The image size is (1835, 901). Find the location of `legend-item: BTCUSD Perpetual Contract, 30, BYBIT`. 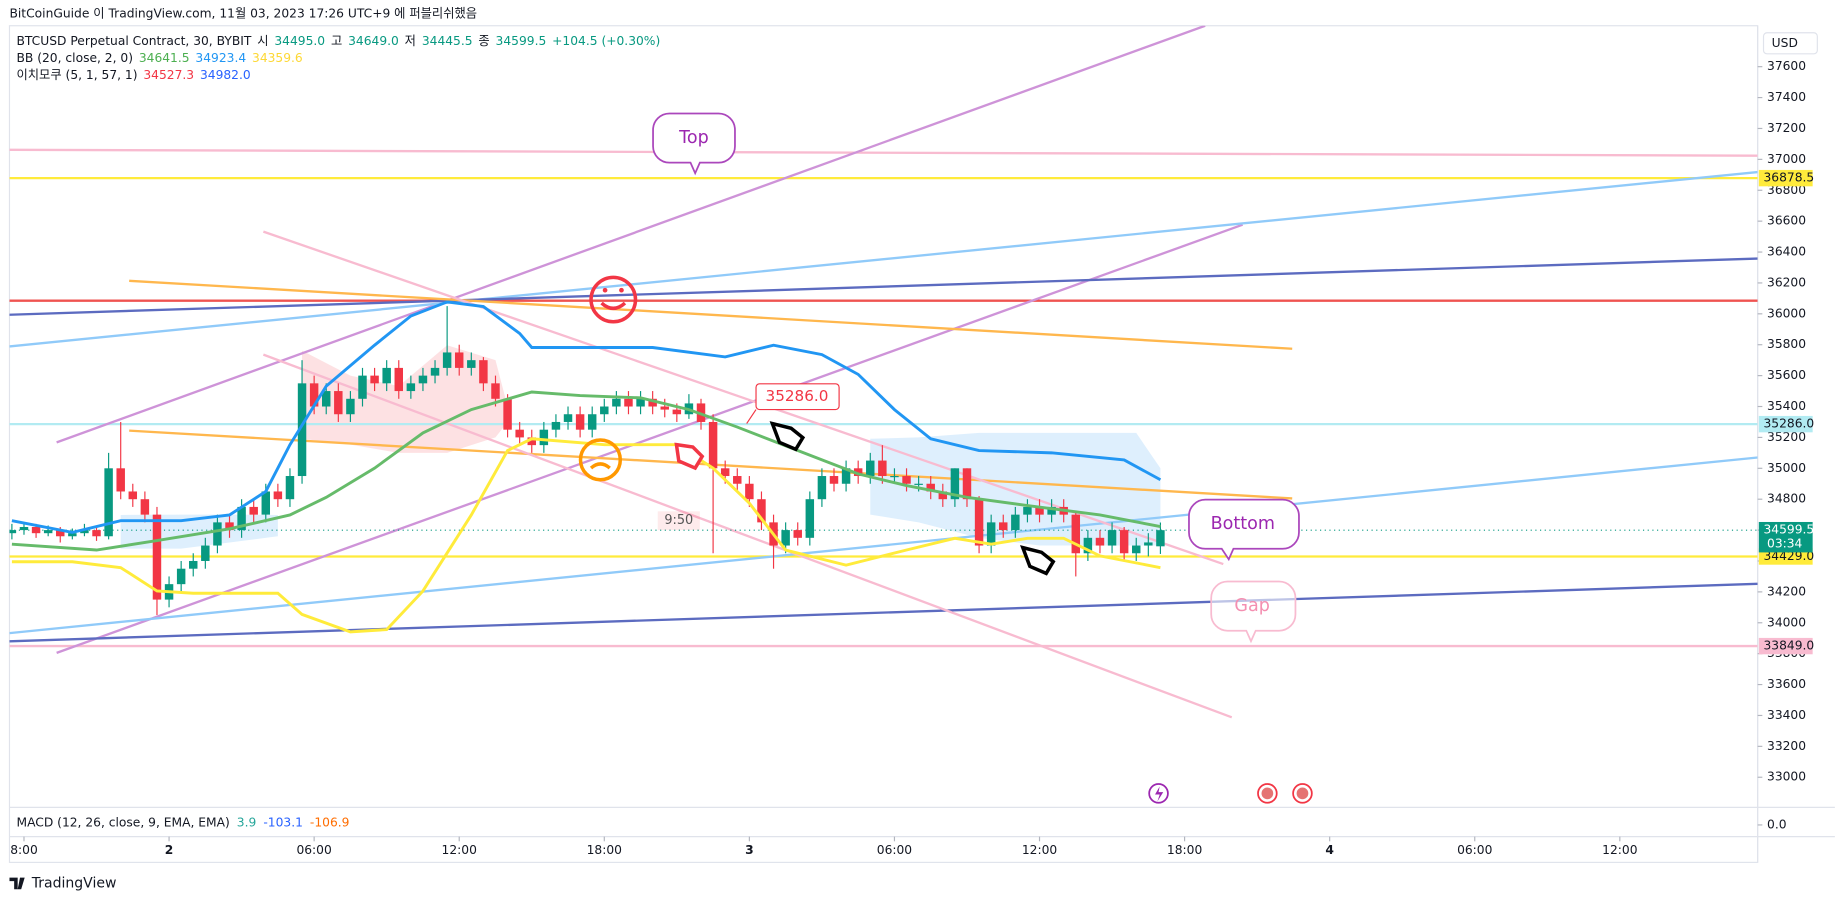

legend-item: BTCUSD Perpetual Contract, 30, BYBIT is located at coordinates (134, 40).